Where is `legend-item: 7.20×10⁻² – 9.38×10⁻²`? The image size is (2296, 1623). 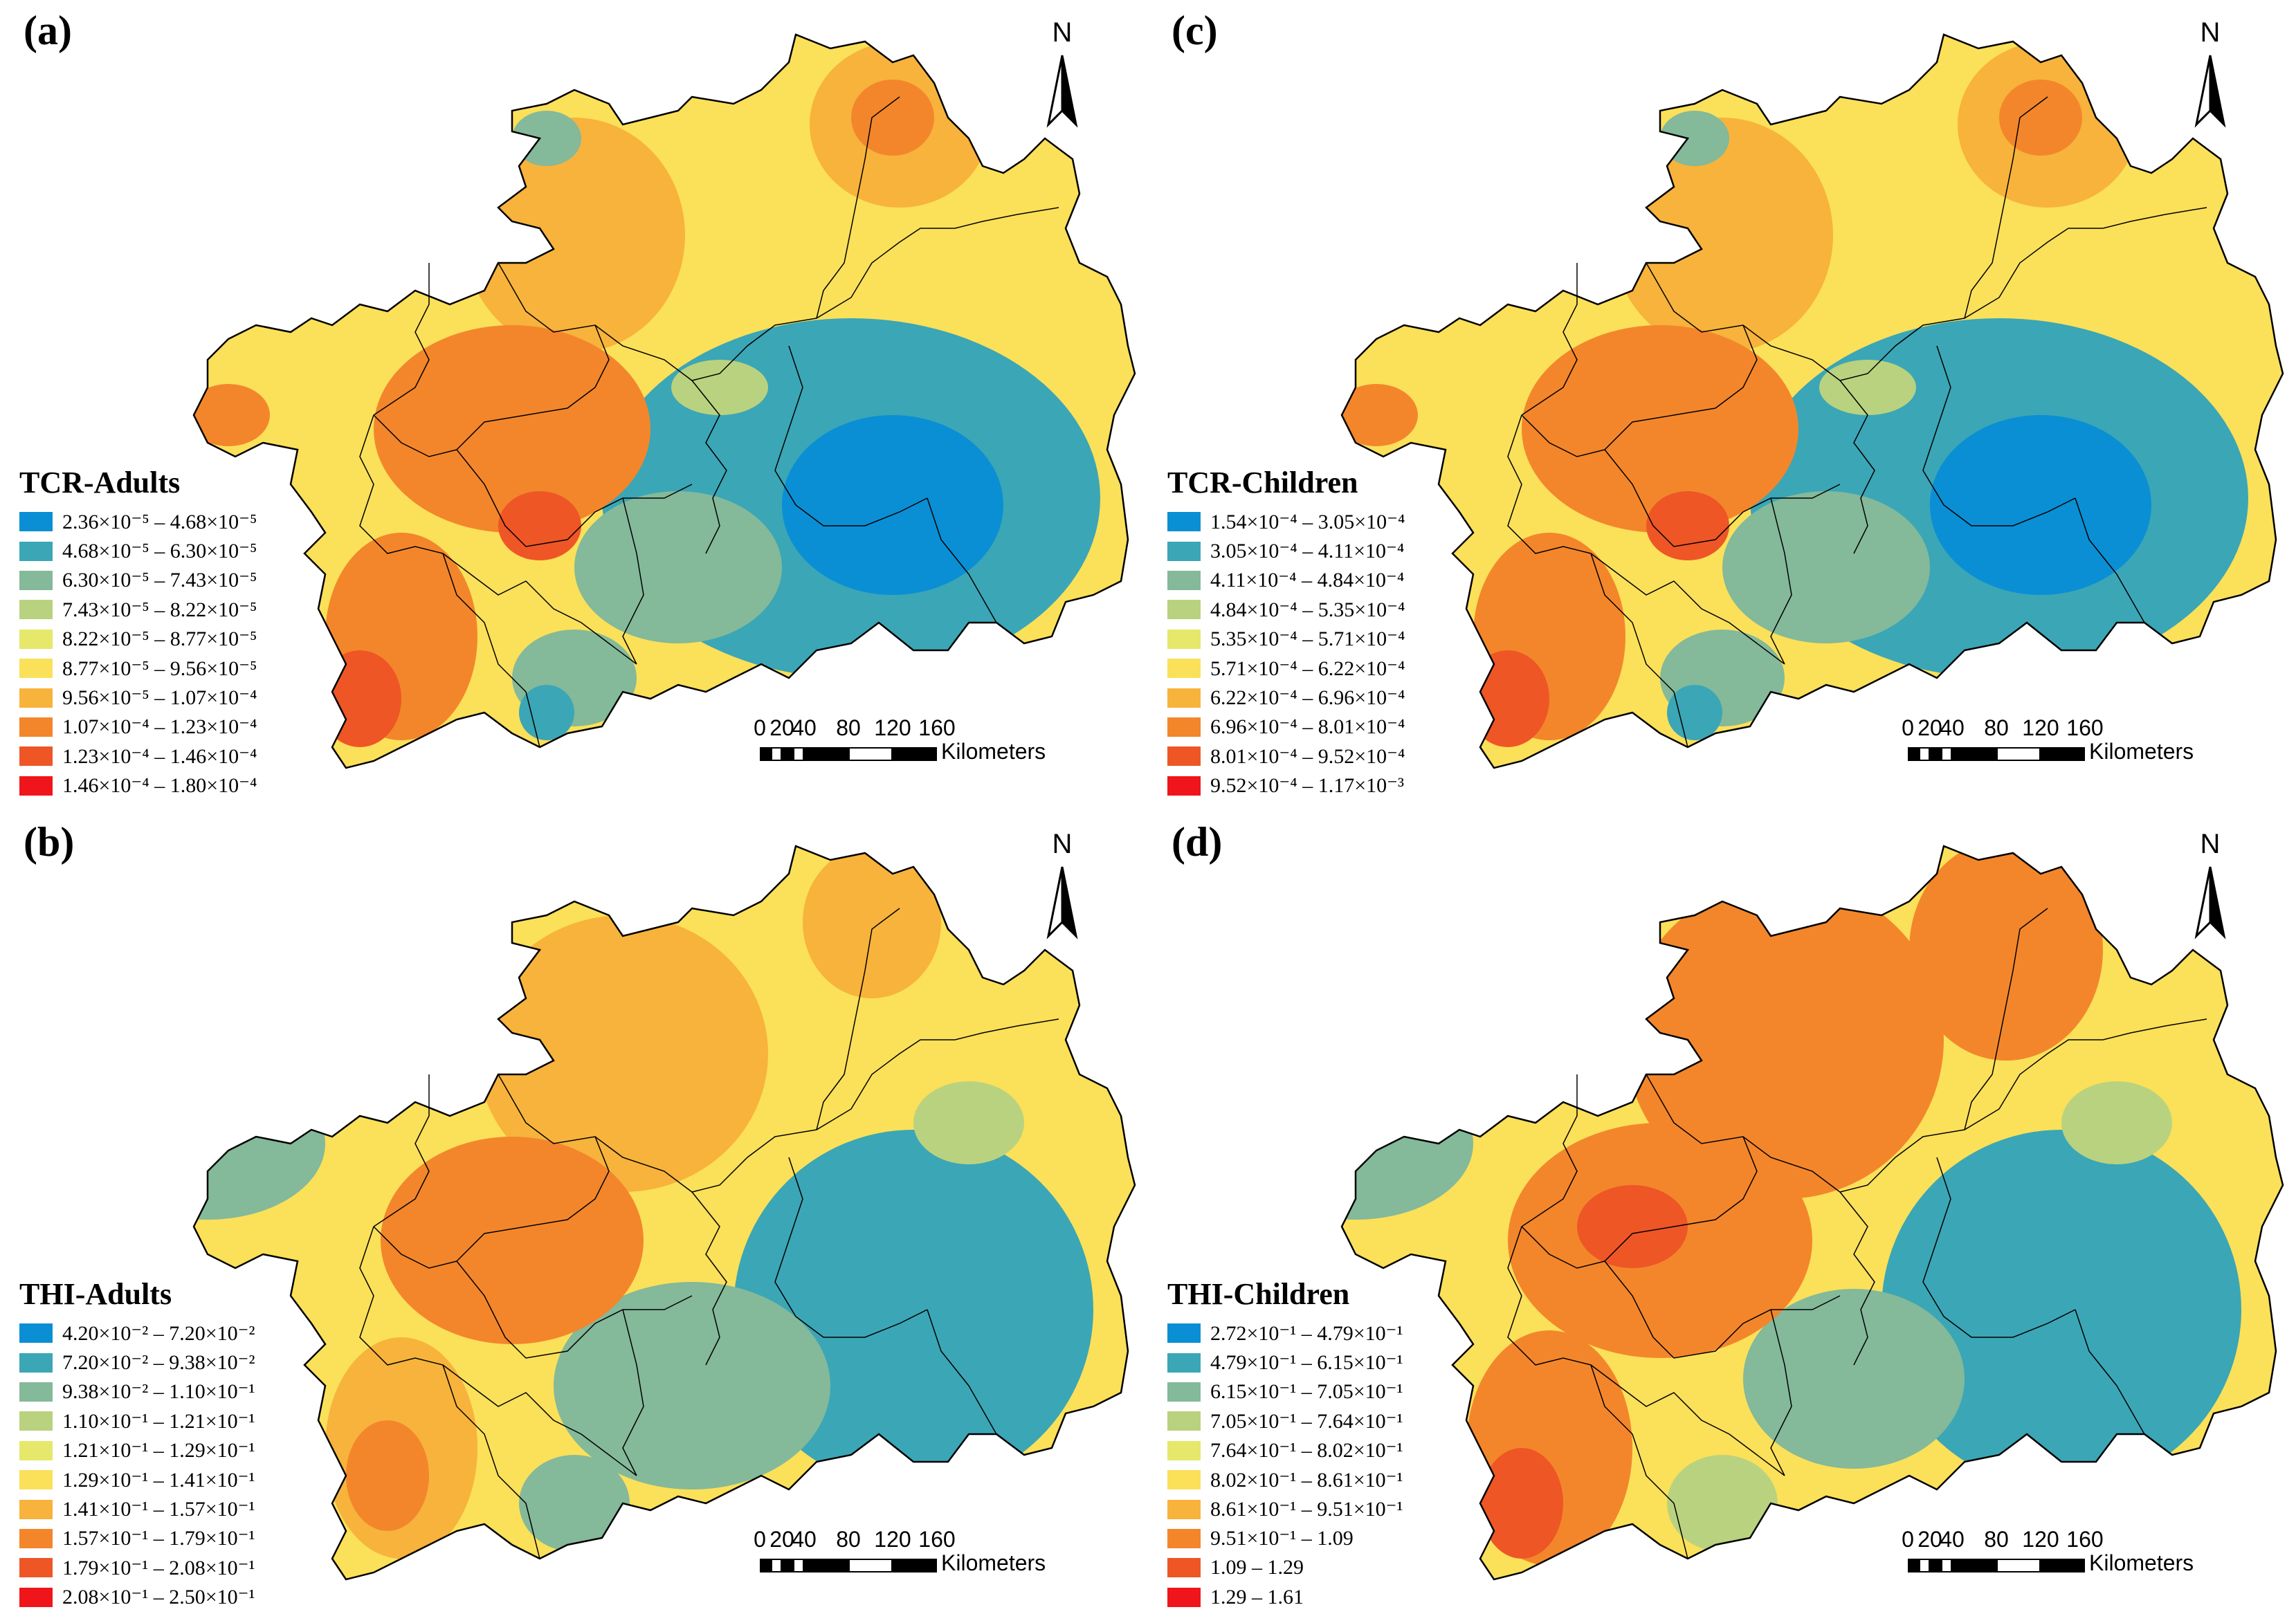
legend-item: 7.20×10⁻² – 9.38×10⁻² is located at coordinates (137, 1362).